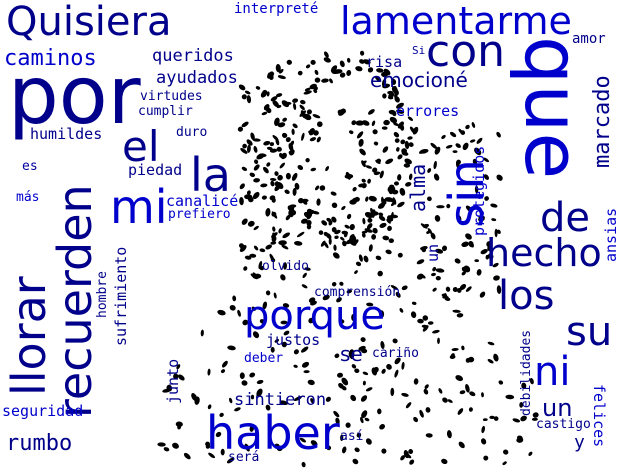  What do you see at coordinates (544, 253) in the screenshot?
I see `word-hecho: hecho` at bounding box center [544, 253].